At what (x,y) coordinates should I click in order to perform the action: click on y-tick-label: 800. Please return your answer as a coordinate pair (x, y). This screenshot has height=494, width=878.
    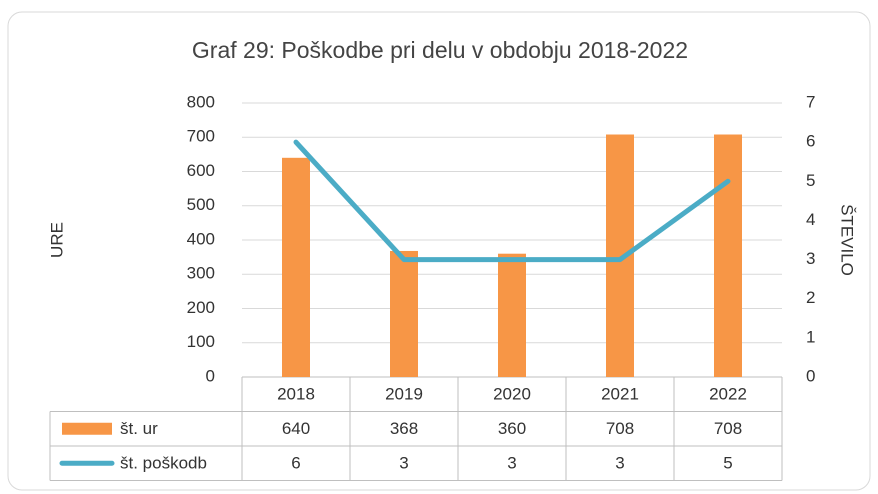
    Looking at the image, I should click on (201, 101).